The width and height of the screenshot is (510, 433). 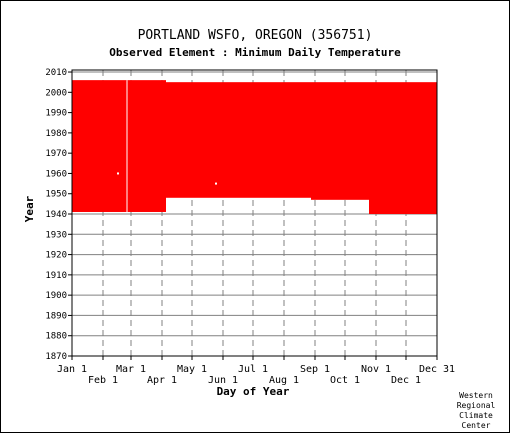 What do you see at coordinates (162, 380) in the screenshot?
I see `x-tick-label: Apr 1` at bounding box center [162, 380].